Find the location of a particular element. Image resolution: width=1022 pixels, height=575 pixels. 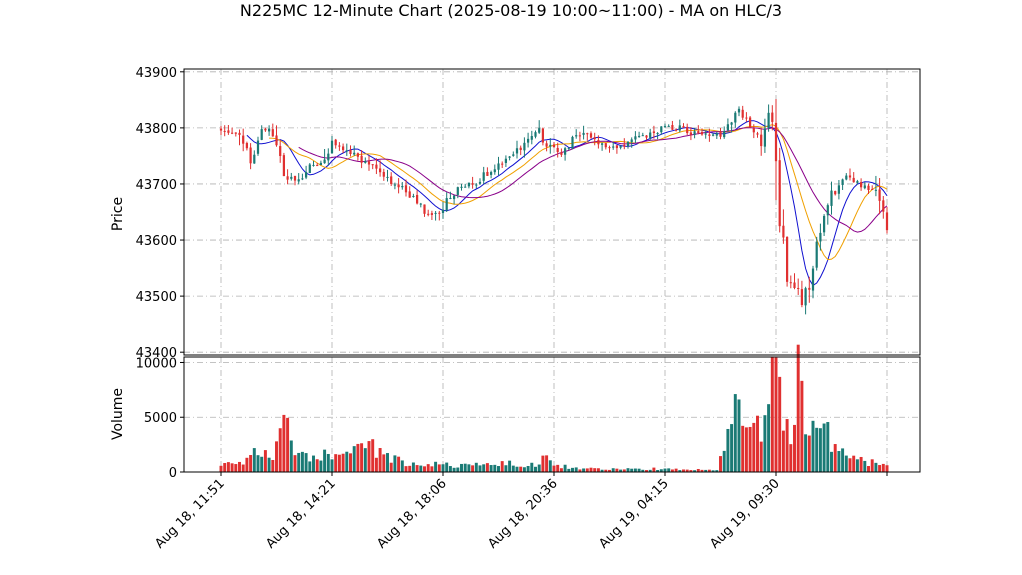

x-tick-label: Aug 18, 14:21 is located at coordinates (301, 514).